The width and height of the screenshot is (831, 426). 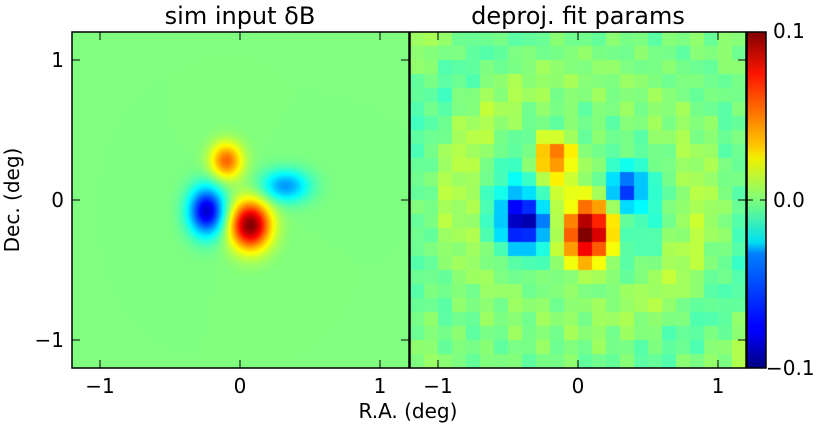 What do you see at coordinates (718, 386) in the screenshot?
I see `right-x-tick-label: 1` at bounding box center [718, 386].